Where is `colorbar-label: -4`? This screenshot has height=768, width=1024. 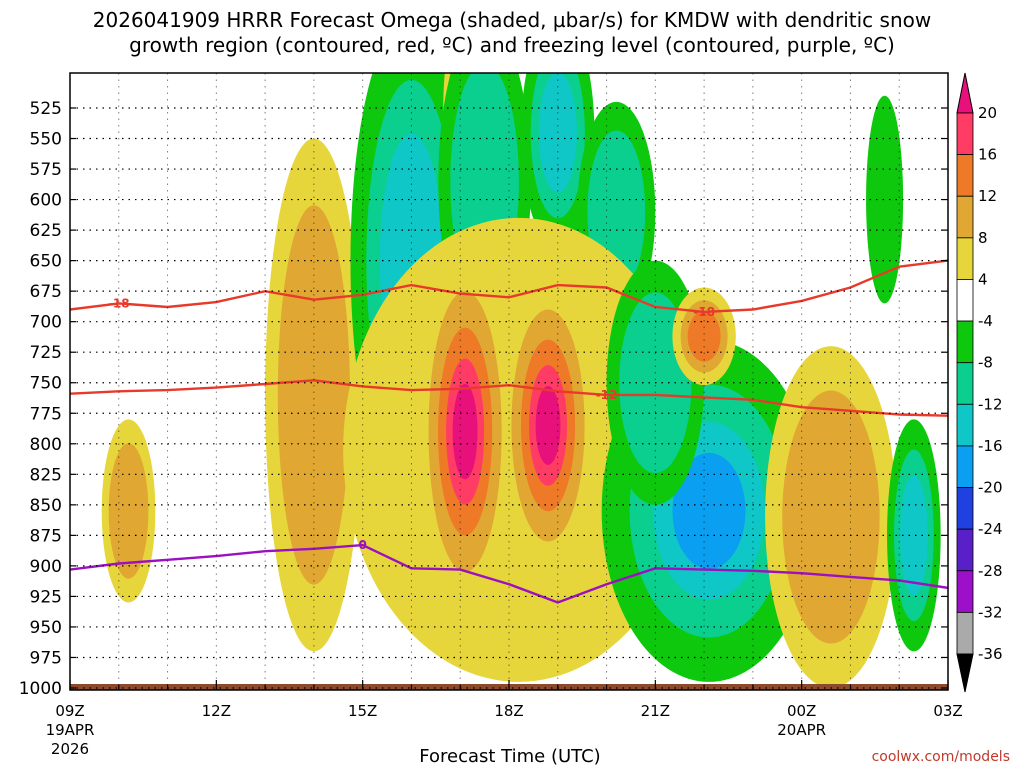 colorbar-label: -4 is located at coordinates (985, 321).